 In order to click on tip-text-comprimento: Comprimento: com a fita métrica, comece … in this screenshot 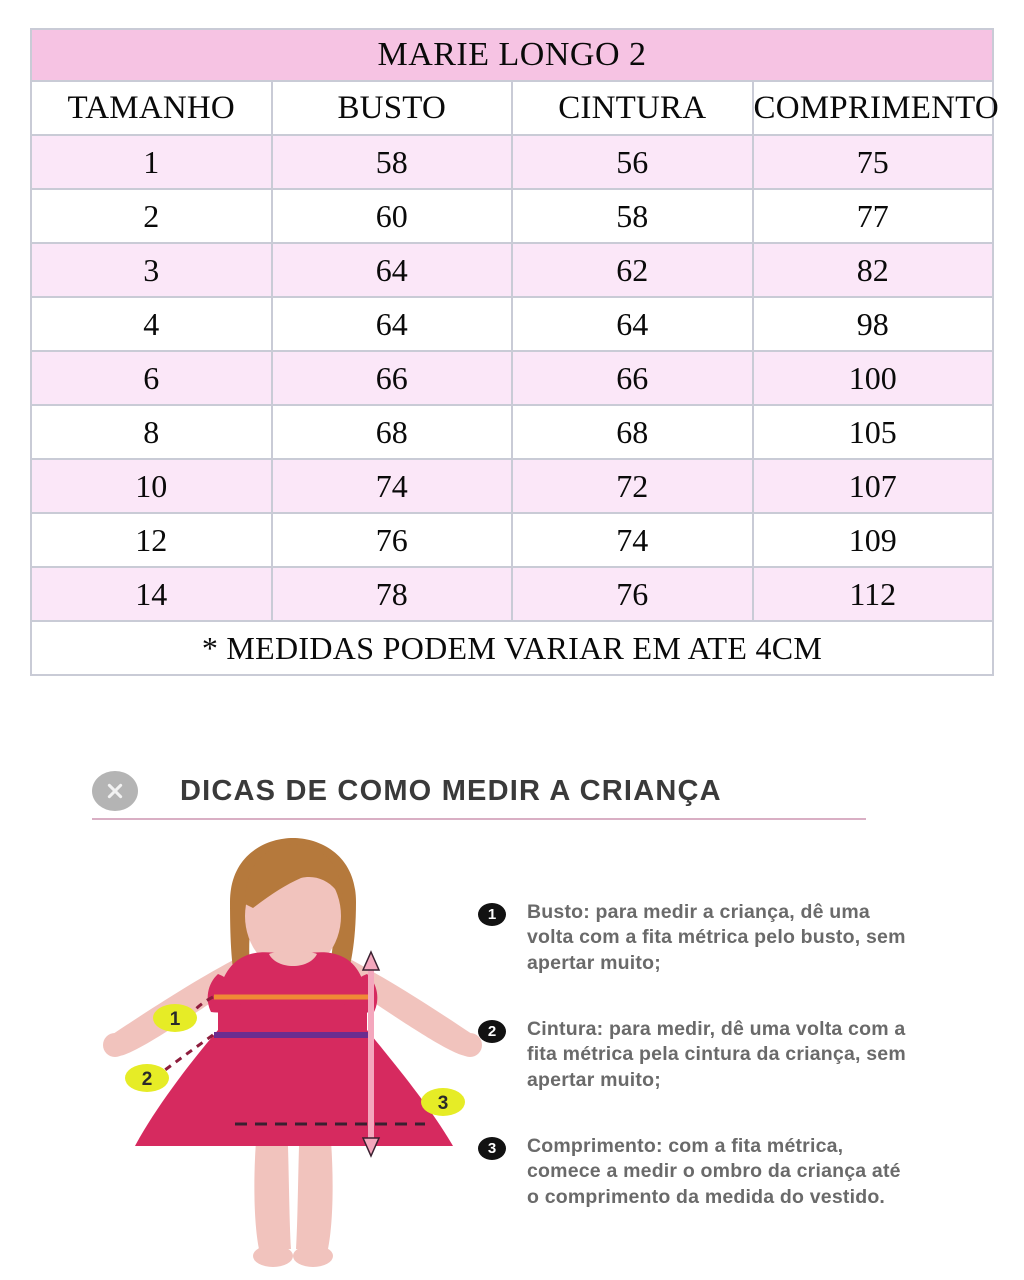, I will do `click(714, 1171)`.